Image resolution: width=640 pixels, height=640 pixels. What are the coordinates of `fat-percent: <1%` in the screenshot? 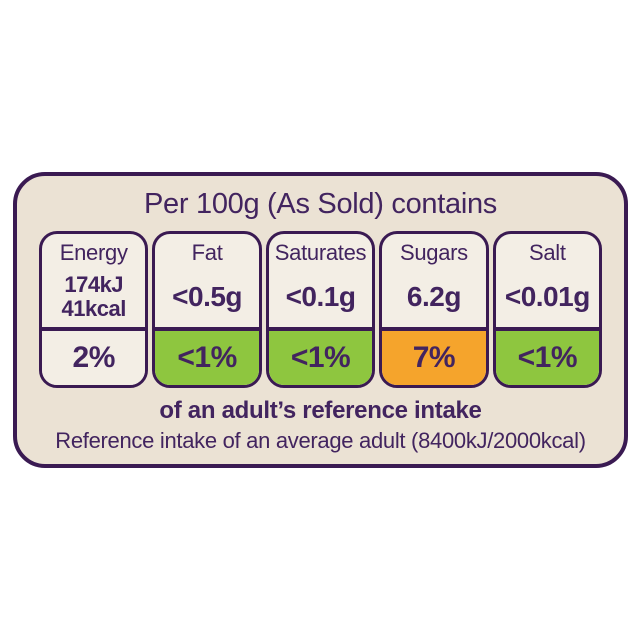 It's located at (207, 356).